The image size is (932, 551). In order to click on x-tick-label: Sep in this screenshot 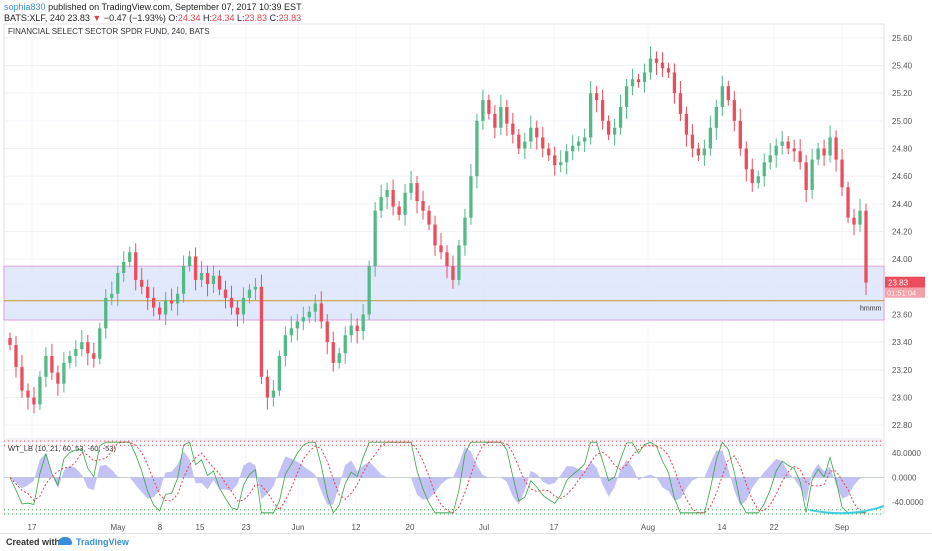, I will do `click(842, 527)`.